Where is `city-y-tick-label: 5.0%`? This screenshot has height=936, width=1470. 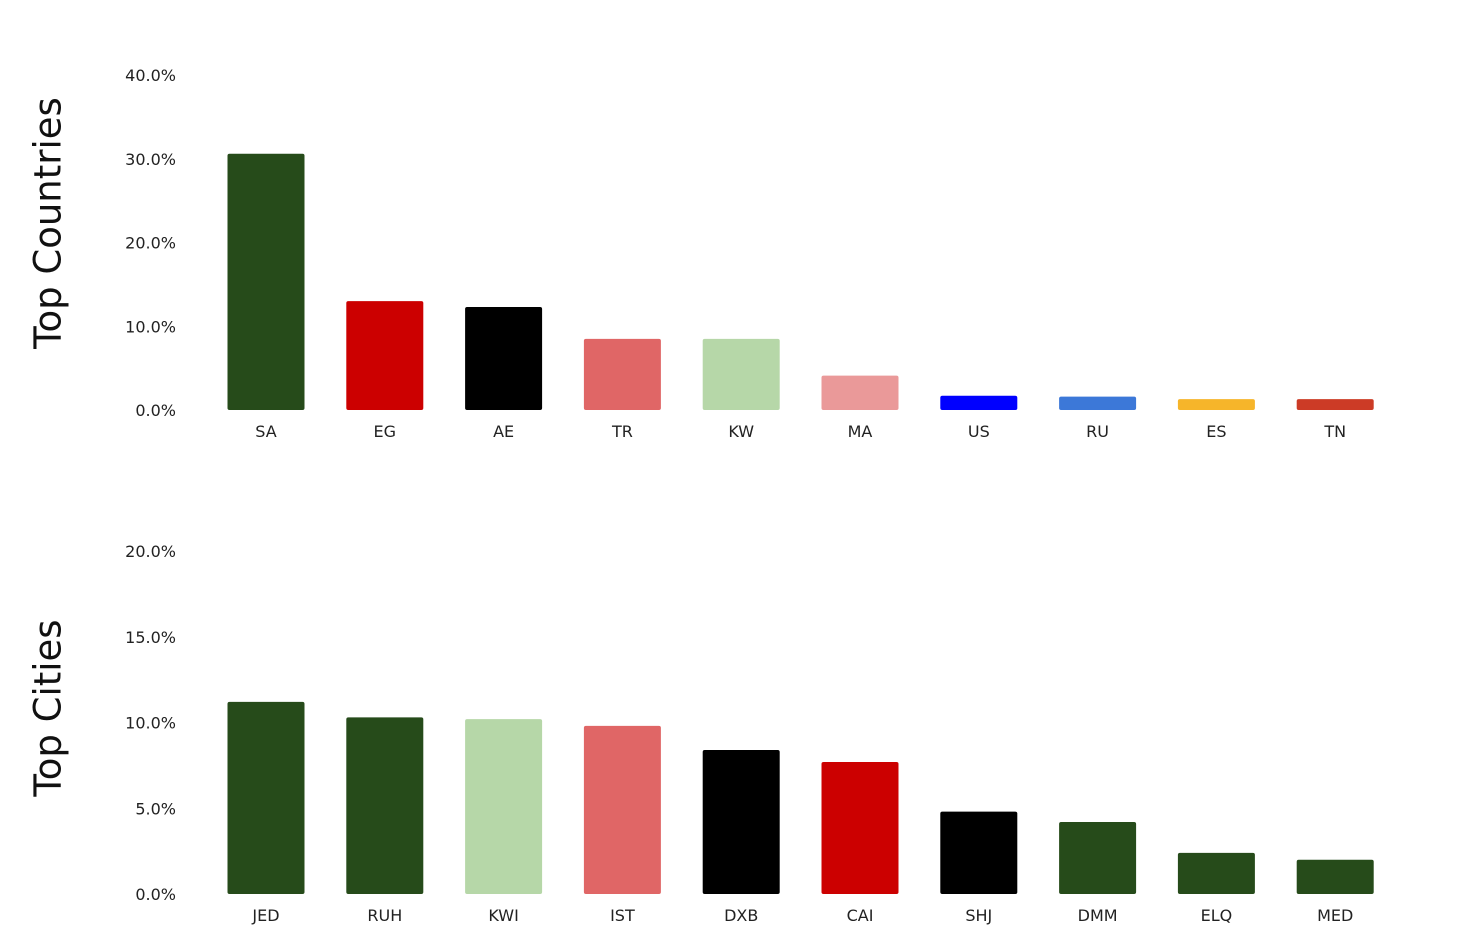 city-y-tick-label: 5.0% is located at coordinates (155, 808).